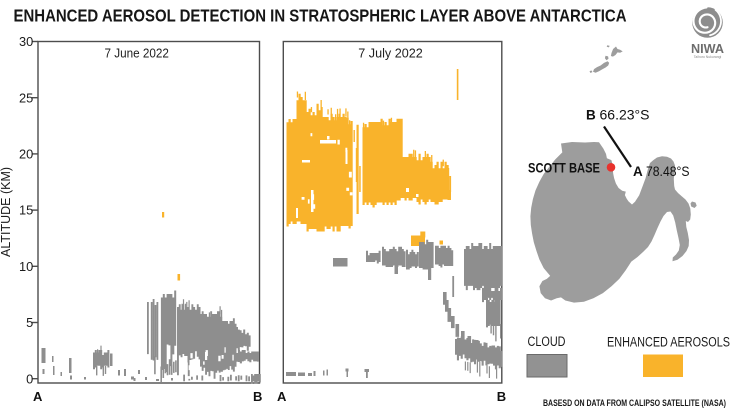 The width and height of the screenshot is (740, 417). What do you see at coordinates (29, 378) in the screenshot?
I see `svg-text: 0` at bounding box center [29, 378].